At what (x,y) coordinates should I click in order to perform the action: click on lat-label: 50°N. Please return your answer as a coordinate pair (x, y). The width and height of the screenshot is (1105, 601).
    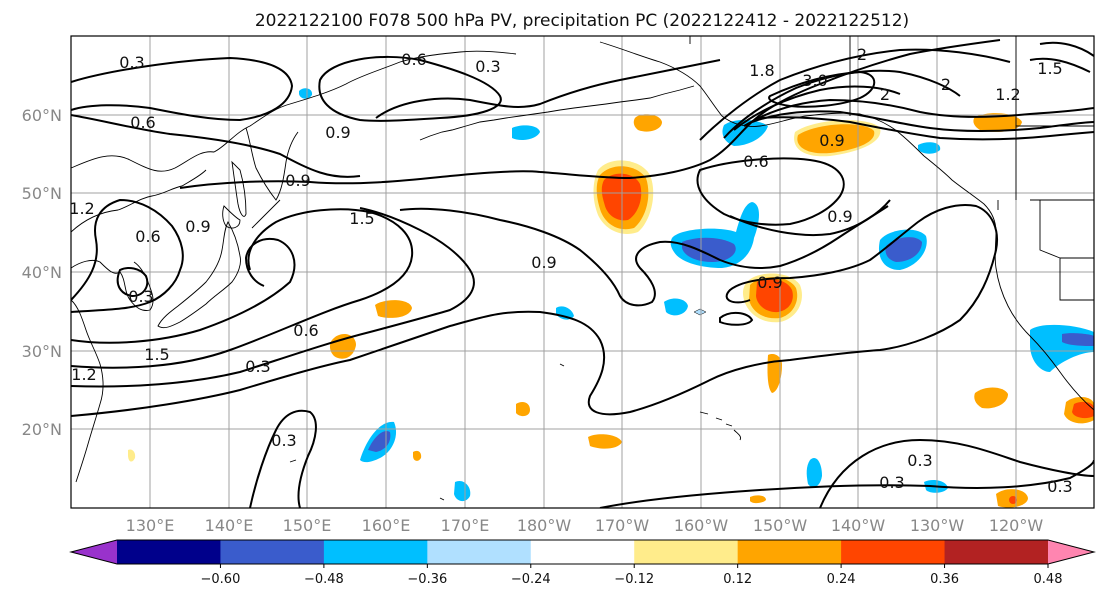
    Looking at the image, I should click on (42, 193).